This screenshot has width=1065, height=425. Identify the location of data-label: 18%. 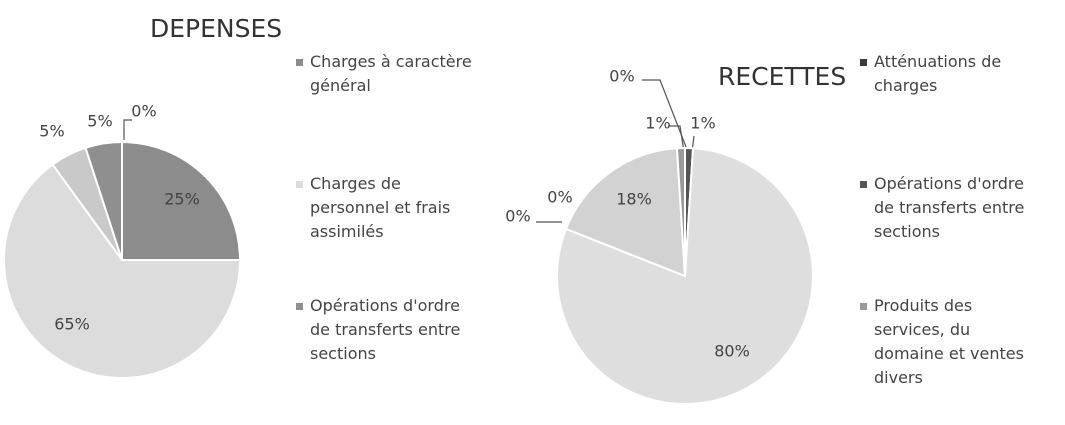
(634, 199).